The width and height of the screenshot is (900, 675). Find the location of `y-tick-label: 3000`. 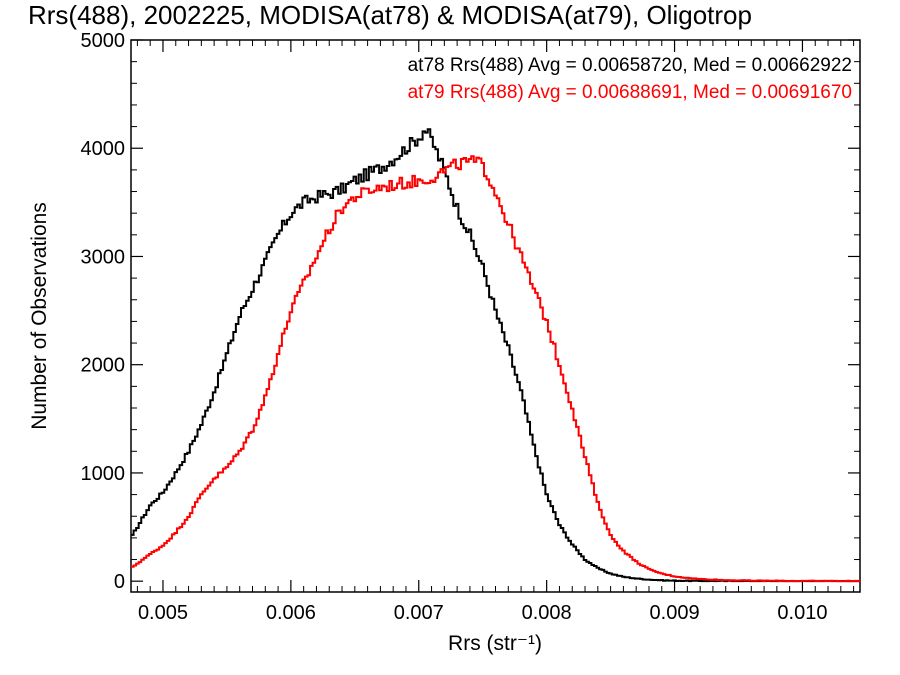

y-tick-label: 3000 is located at coordinates (103, 257).